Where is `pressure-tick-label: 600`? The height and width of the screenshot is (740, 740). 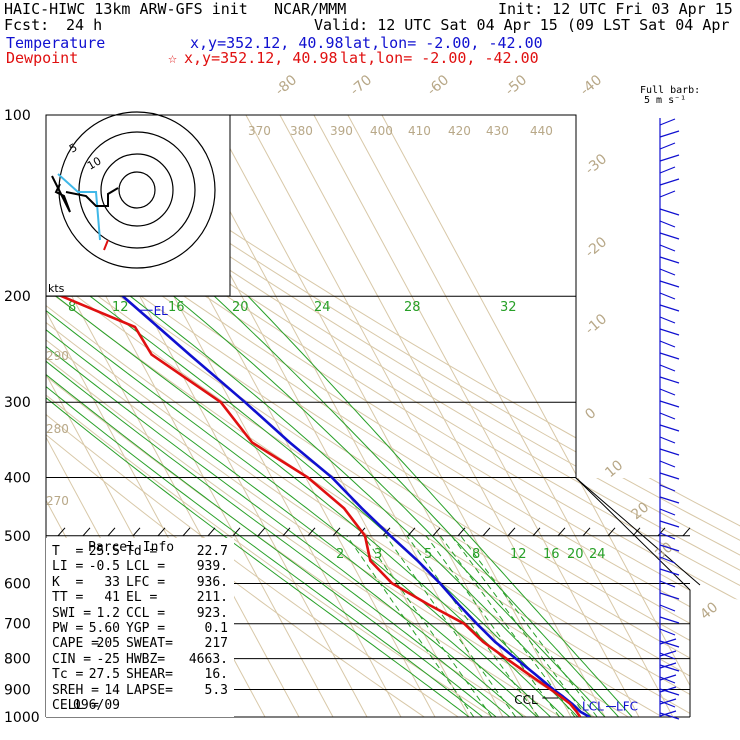 pressure-tick-label: 600 is located at coordinates (17, 584).